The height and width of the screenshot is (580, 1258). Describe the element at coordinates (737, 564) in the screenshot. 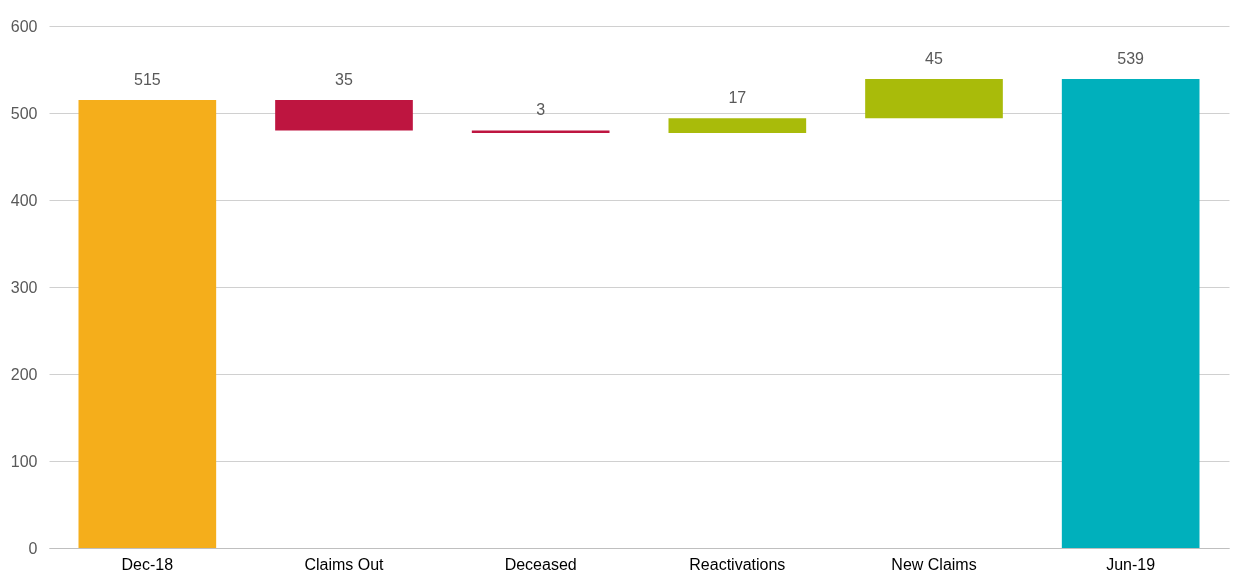

I see `x-tick-label: Reactivations` at that location.